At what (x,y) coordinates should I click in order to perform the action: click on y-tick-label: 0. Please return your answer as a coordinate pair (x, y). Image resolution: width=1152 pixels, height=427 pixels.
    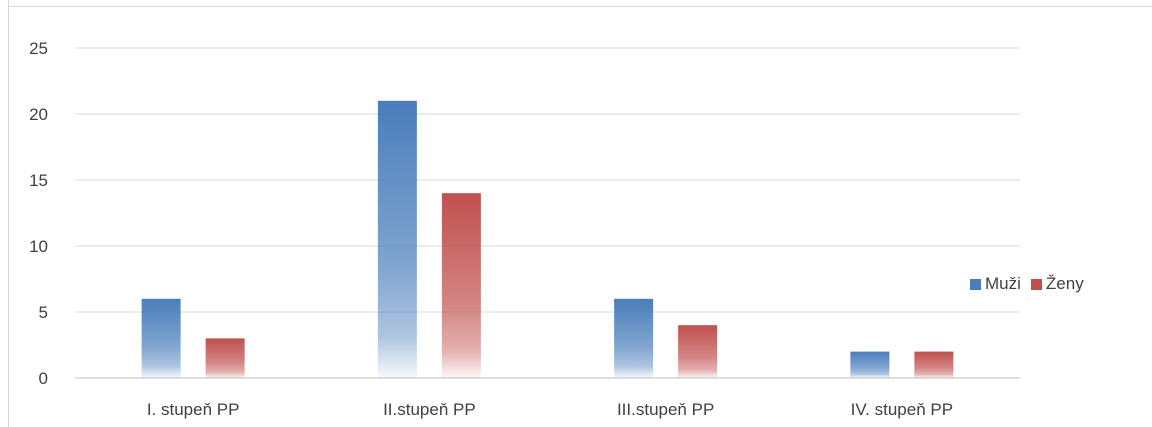
    Looking at the image, I should click on (43, 378).